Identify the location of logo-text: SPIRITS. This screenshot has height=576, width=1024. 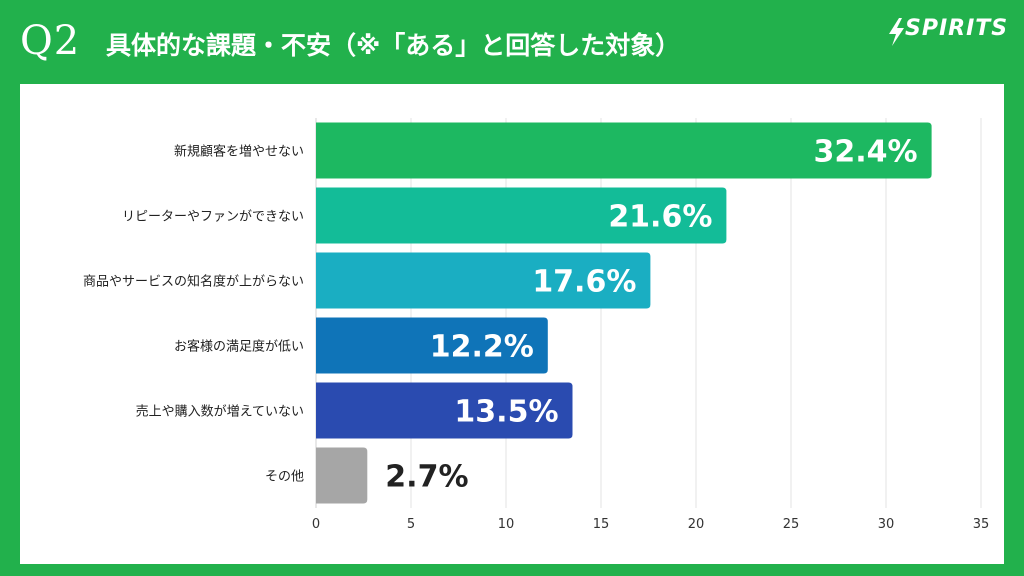
(957, 28).